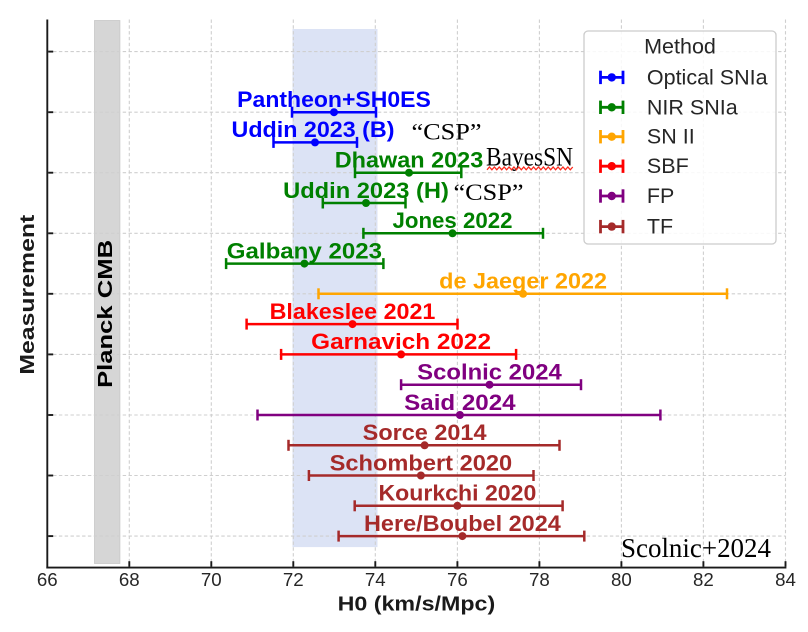  What do you see at coordinates (696, 548) in the screenshot?
I see `svg-text: Scolnic+2024` at bounding box center [696, 548].